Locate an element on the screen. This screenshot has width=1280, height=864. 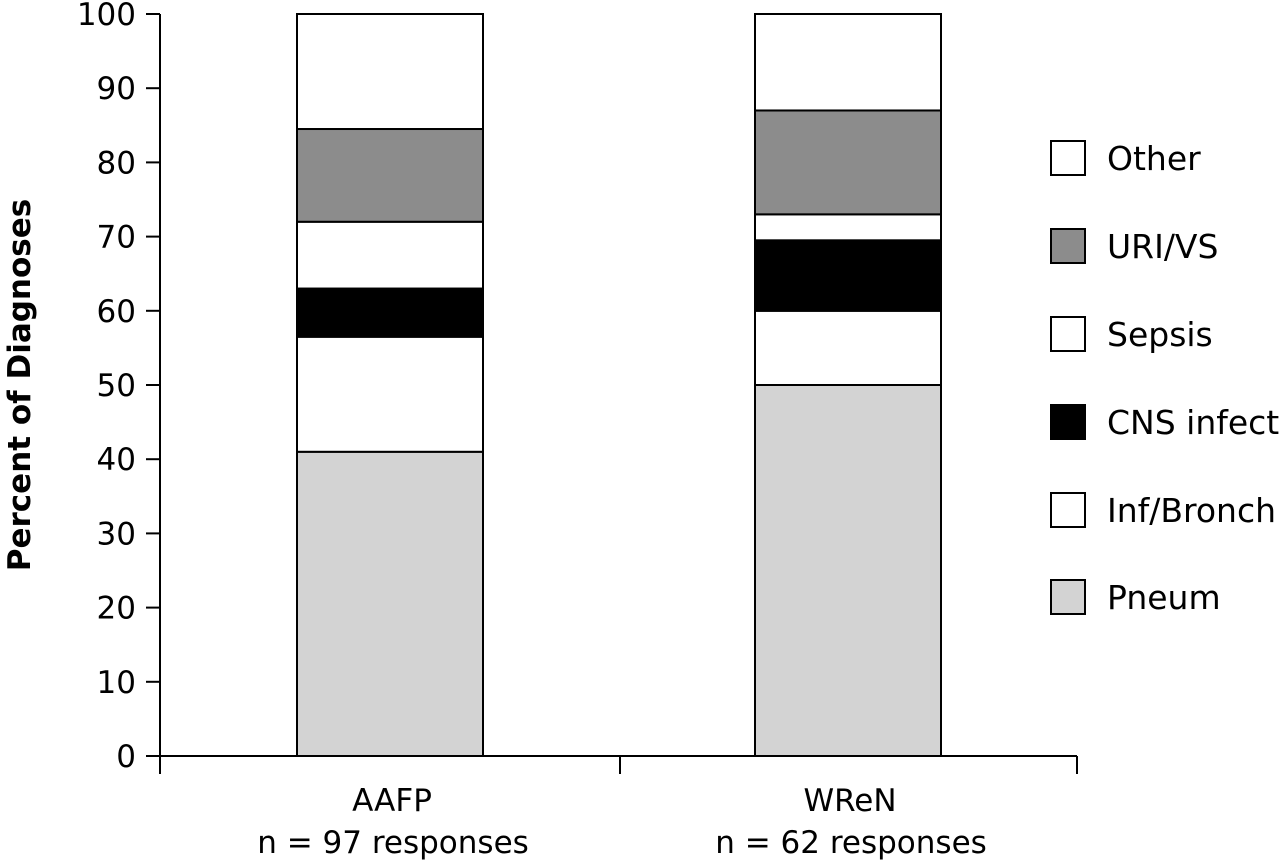
legend-item-inf-bronch: Inf/Bronch is located at coordinates (1163, 510).